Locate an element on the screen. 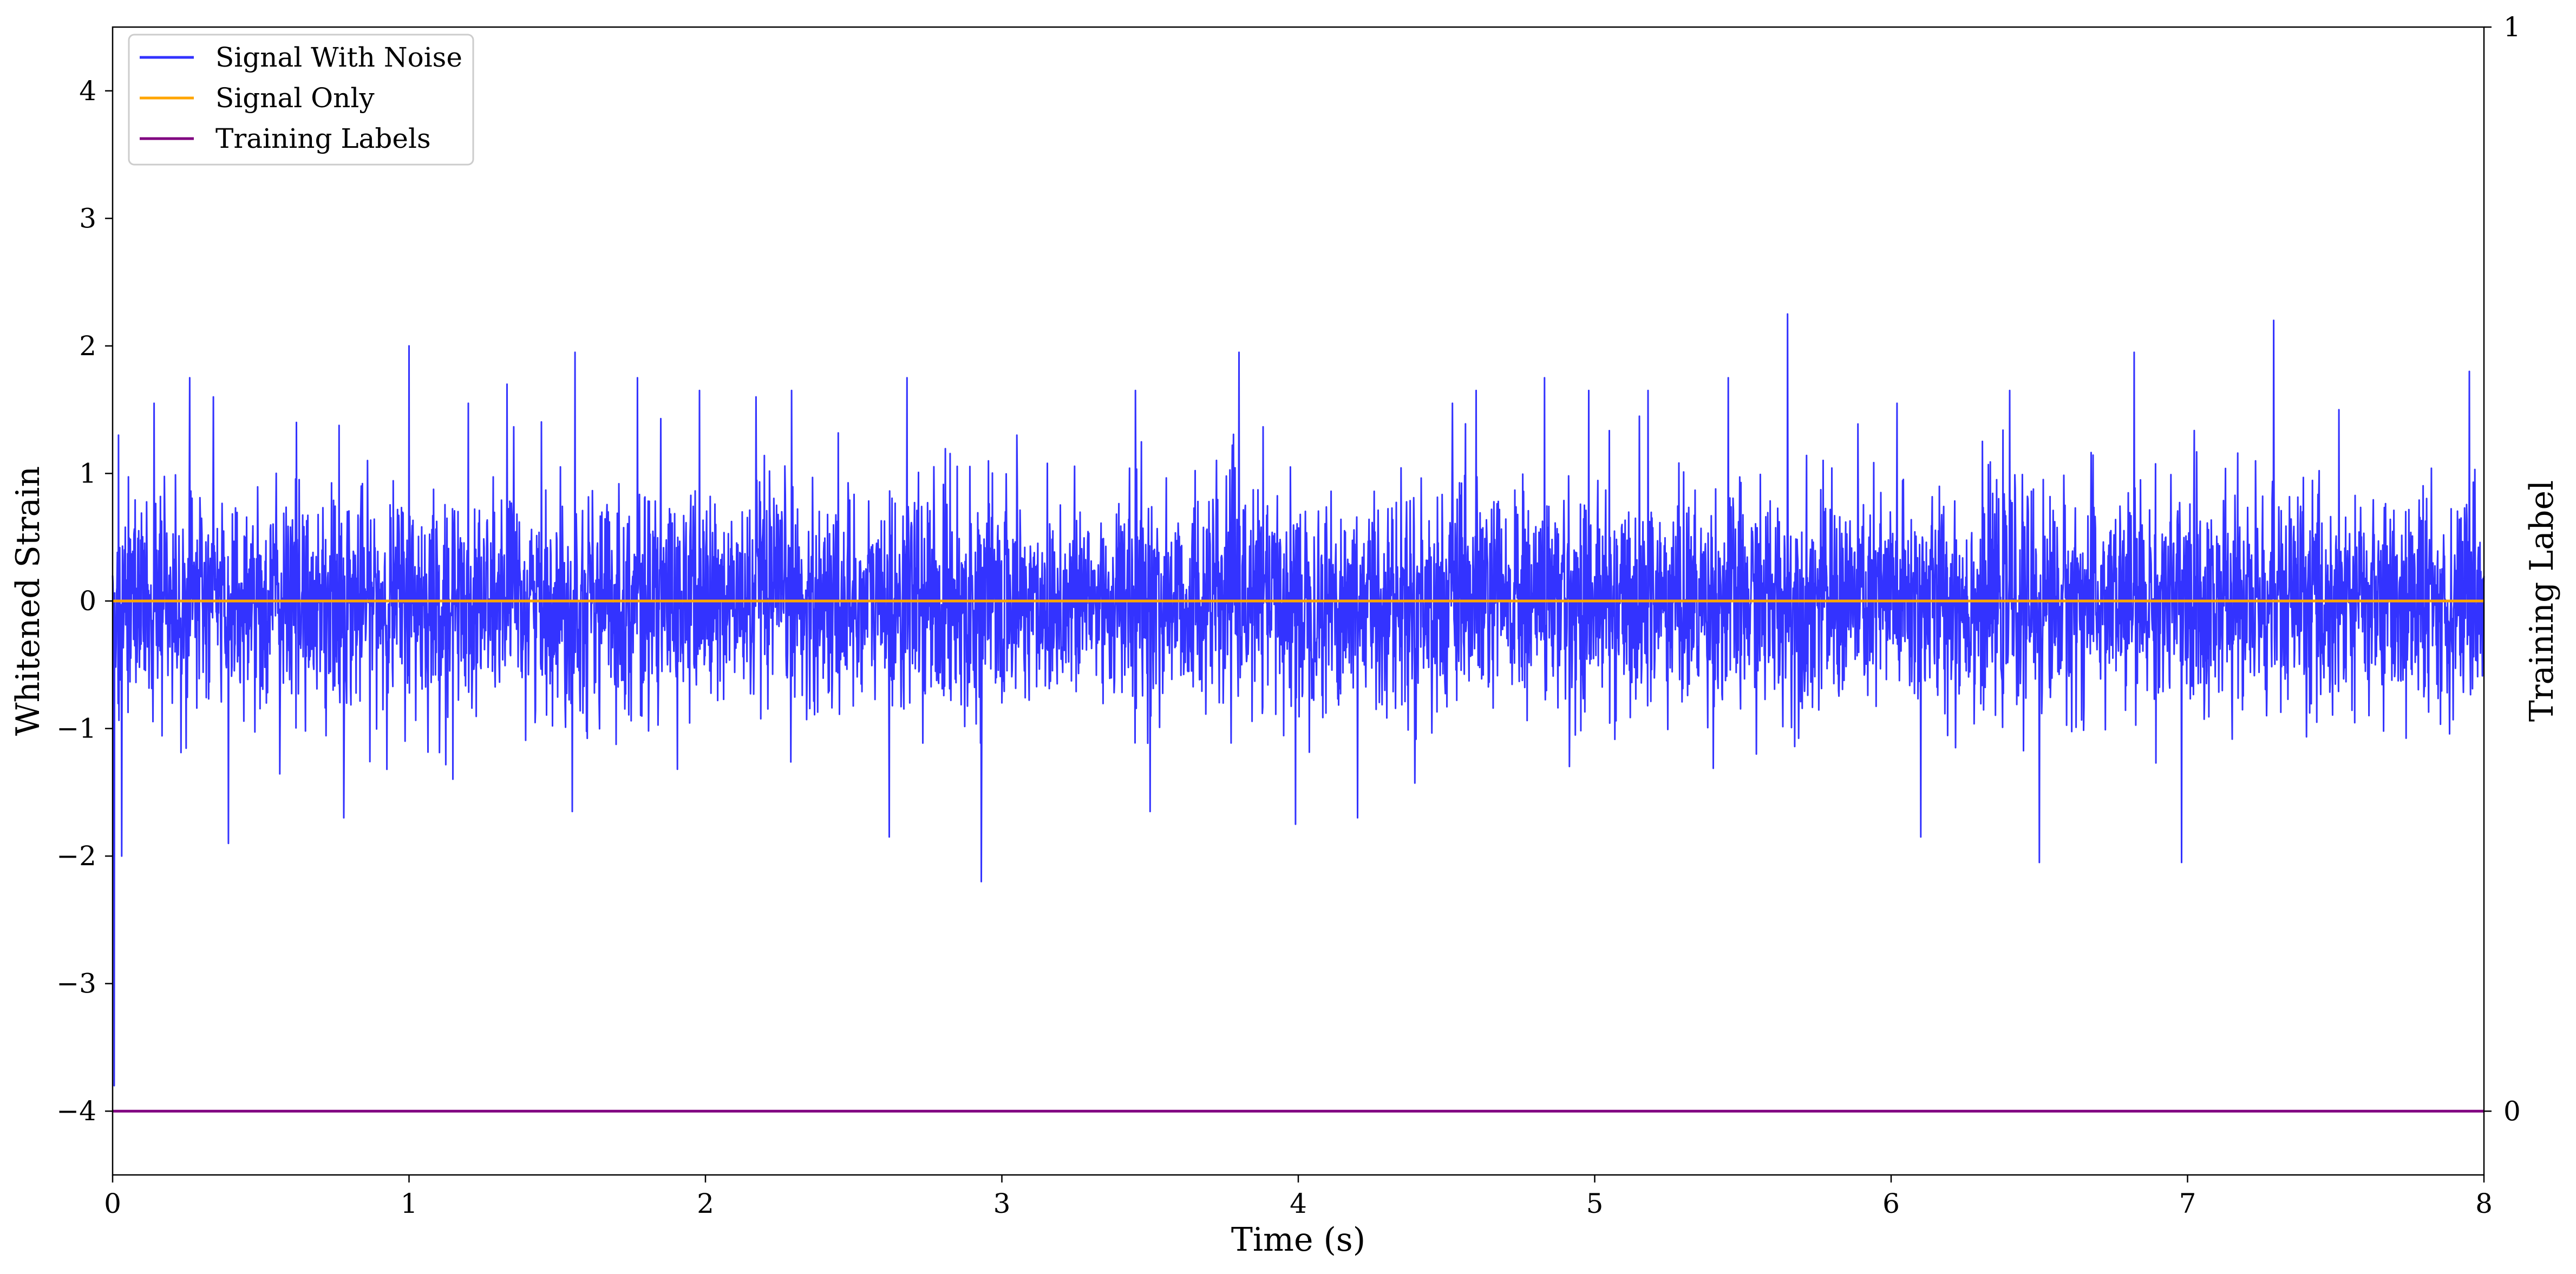 Image resolution: width=2576 pixels, height=1274 pixels. x-tick-label: 8 is located at coordinates (2484, 1203).